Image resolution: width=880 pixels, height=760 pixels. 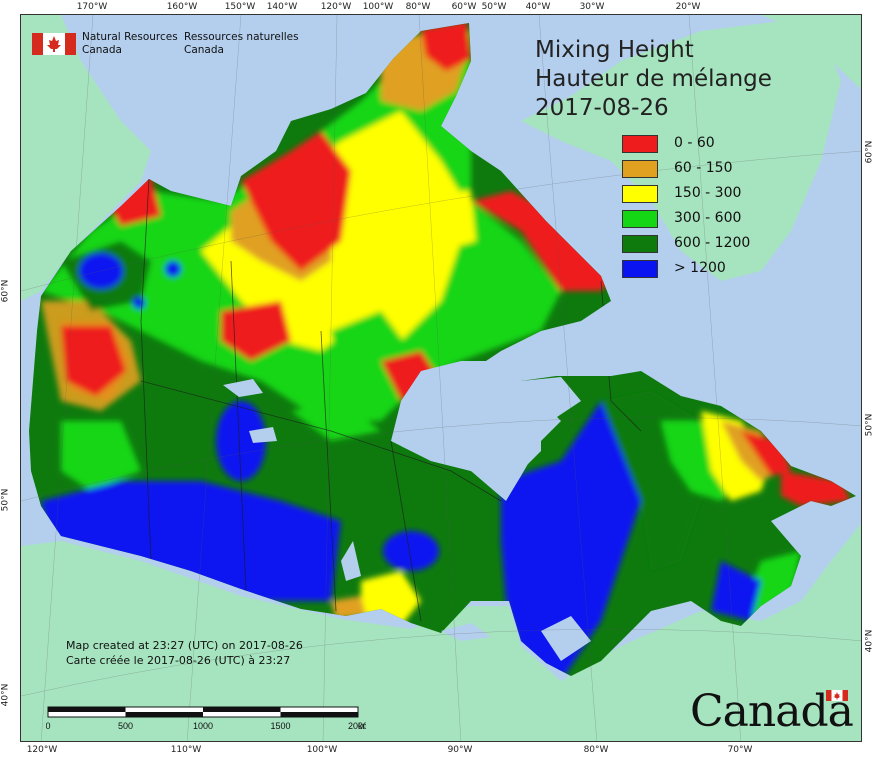 What do you see at coordinates (206, 718) in the screenshot?
I see `scale-bar: 0 500 1000 1500 2000 km` at bounding box center [206, 718].